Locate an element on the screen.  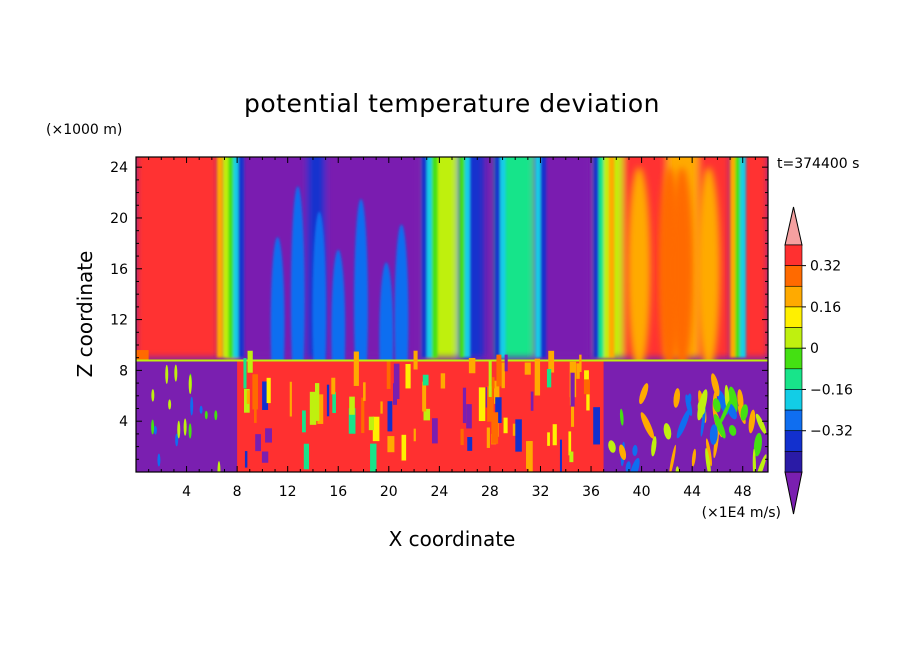
colorbar: 0.32 0.16 0 −0.16 −0.32 is located at coordinates (818, 360).